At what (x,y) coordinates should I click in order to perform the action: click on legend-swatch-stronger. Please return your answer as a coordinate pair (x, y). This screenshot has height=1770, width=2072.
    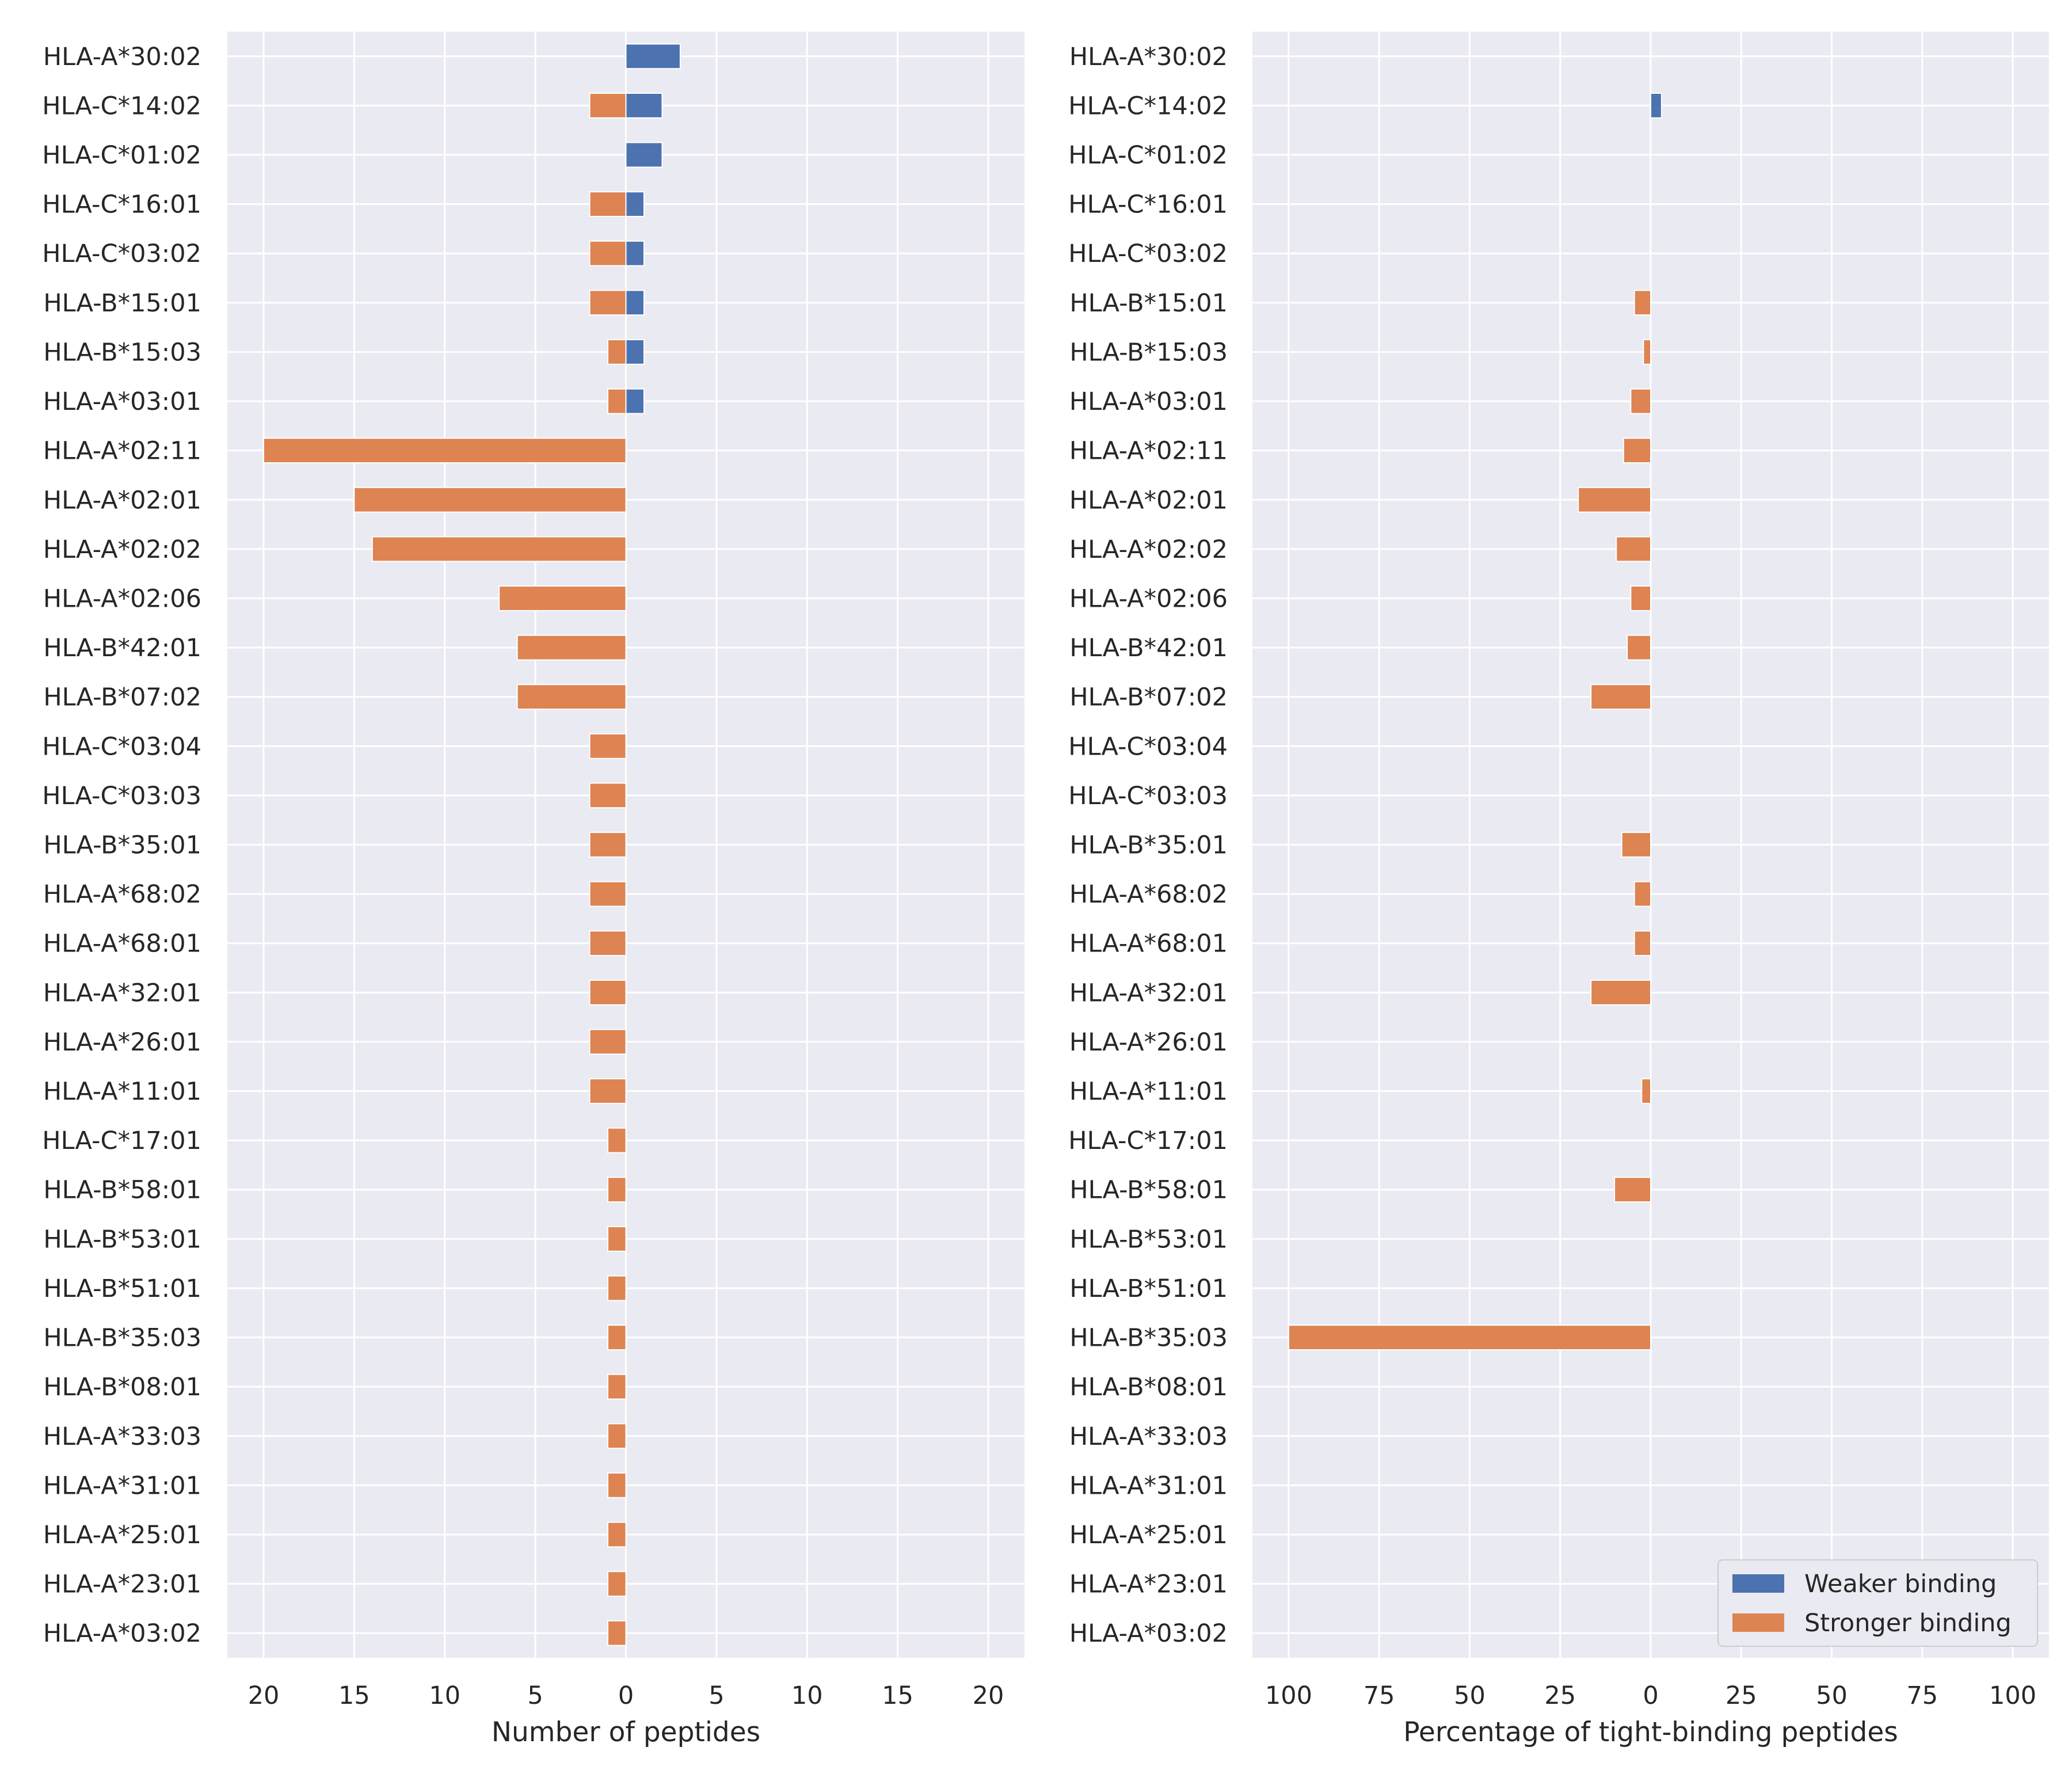
    Looking at the image, I should click on (1758, 1622).